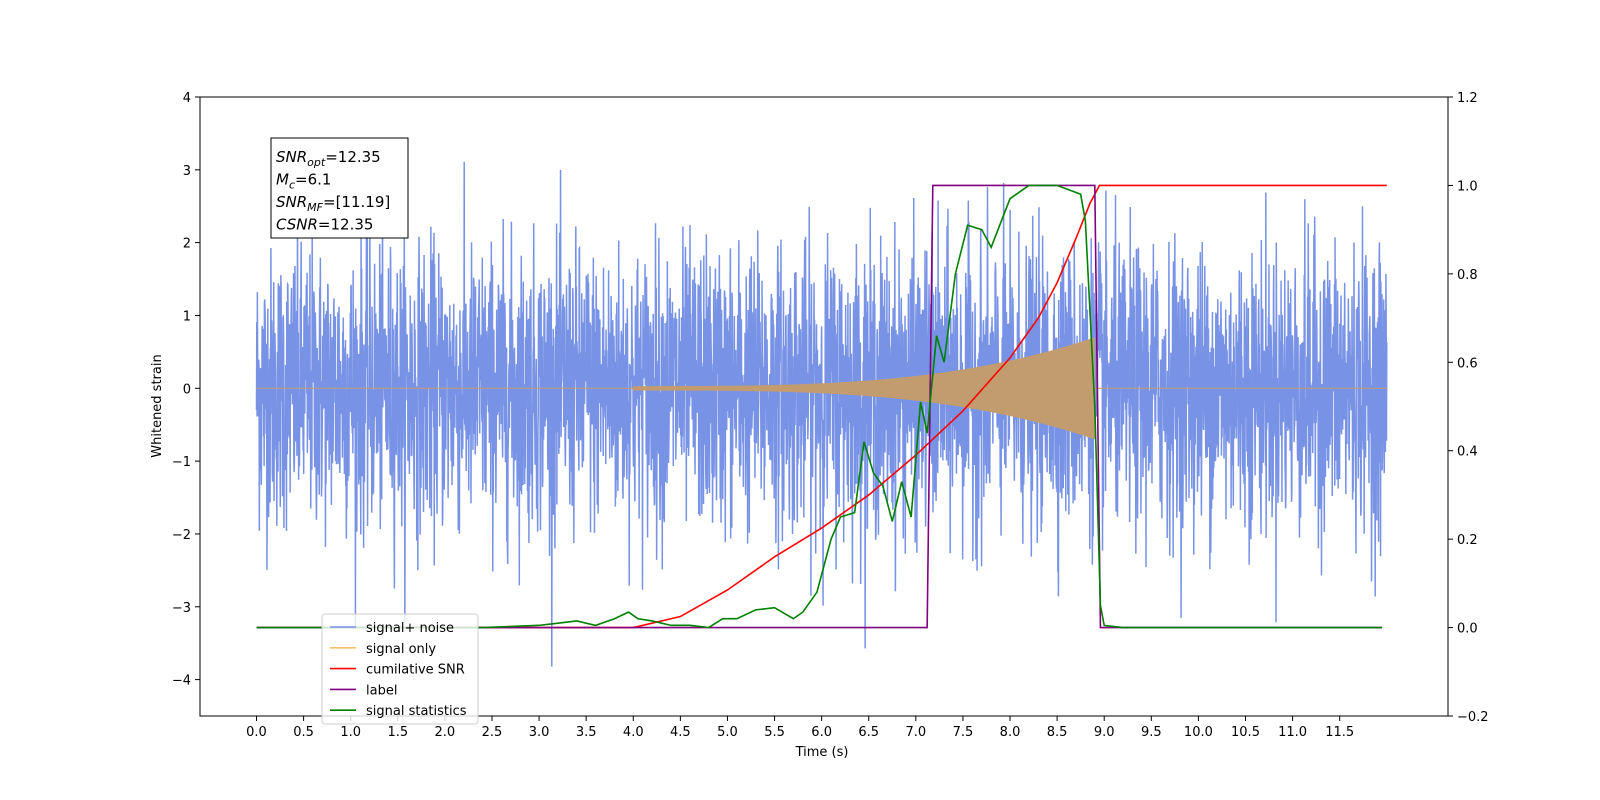 The width and height of the screenshot is (1600, 800). I want to click on x-tick-label: 2.0, so click(445, 732).